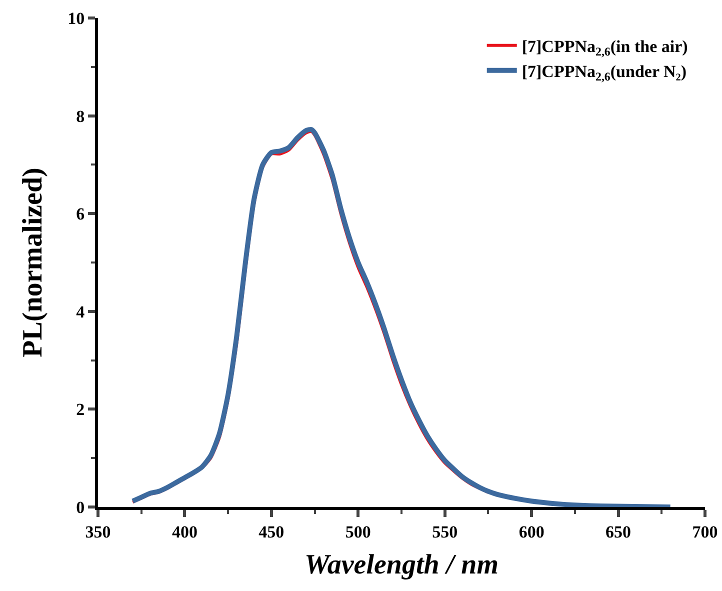 The image size is (722, 591). Describe the element at coordinates (80, 214) in the screenshot. I see `y-tick-label: 6` at that location.